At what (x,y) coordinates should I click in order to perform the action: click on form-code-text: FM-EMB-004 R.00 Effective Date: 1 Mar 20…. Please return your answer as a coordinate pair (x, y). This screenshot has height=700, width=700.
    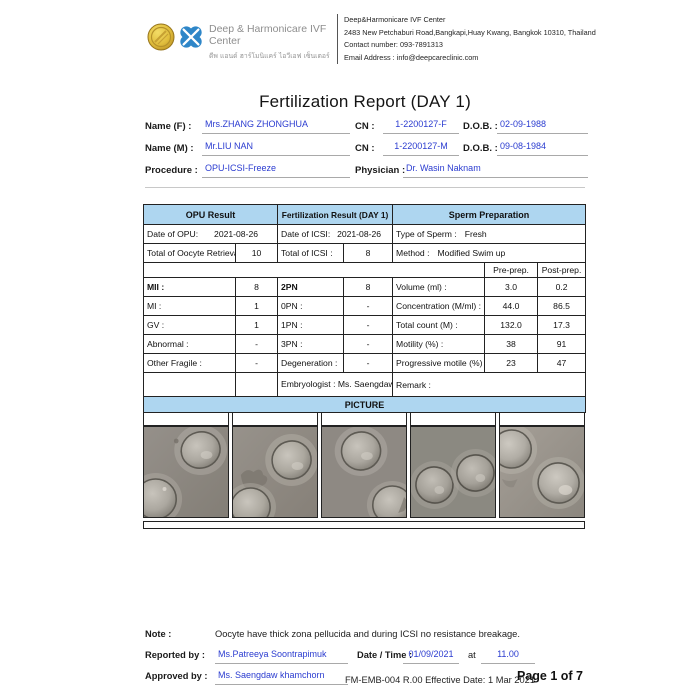
    Looking at the image, I should click on (440, 680).